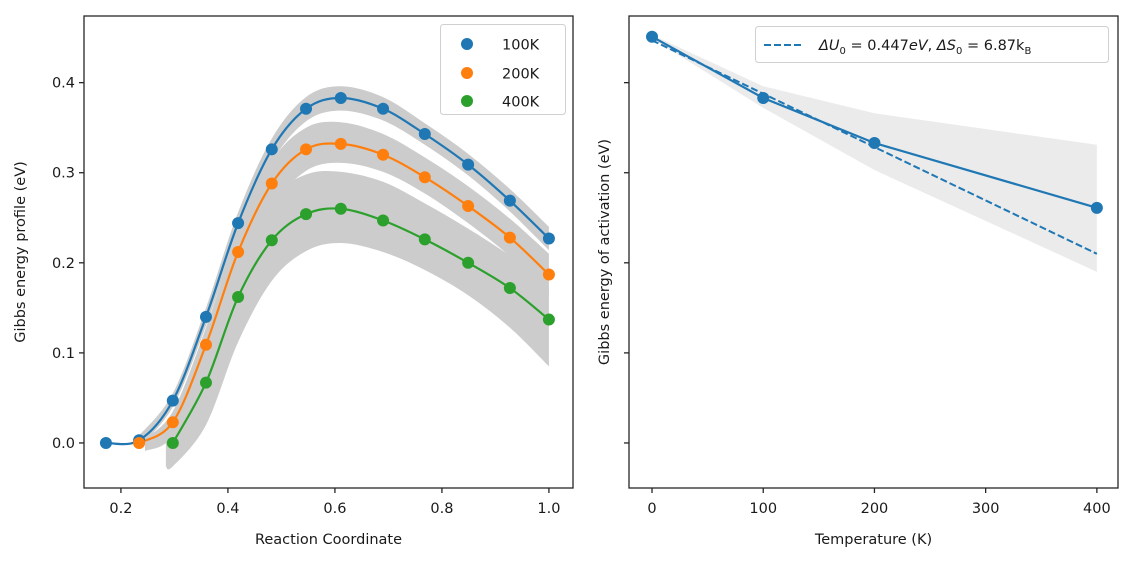 This screenshot has width=1129, height=561. I want to click on left-x-axis-label: Reaction Coordinate, so click(328, 540).